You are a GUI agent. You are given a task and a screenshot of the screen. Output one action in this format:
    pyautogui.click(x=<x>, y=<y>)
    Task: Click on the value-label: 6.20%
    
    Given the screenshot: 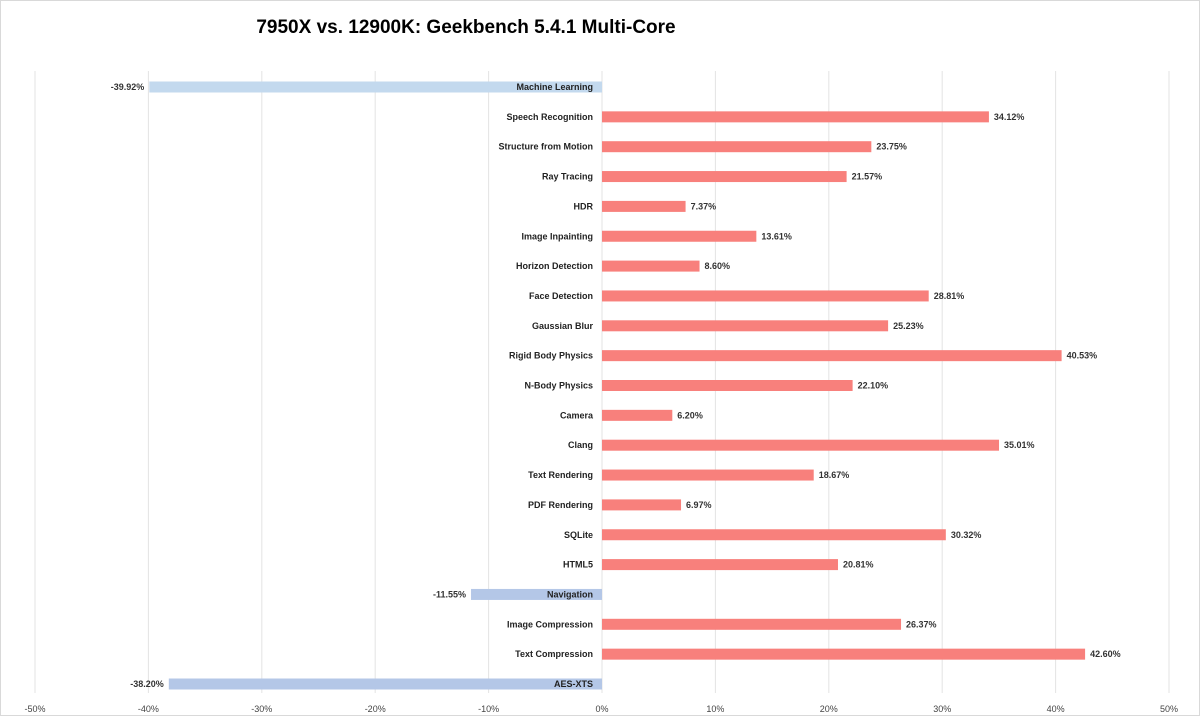 What is the action you would take?
    pyautogui.click(x=690, y=415)
    